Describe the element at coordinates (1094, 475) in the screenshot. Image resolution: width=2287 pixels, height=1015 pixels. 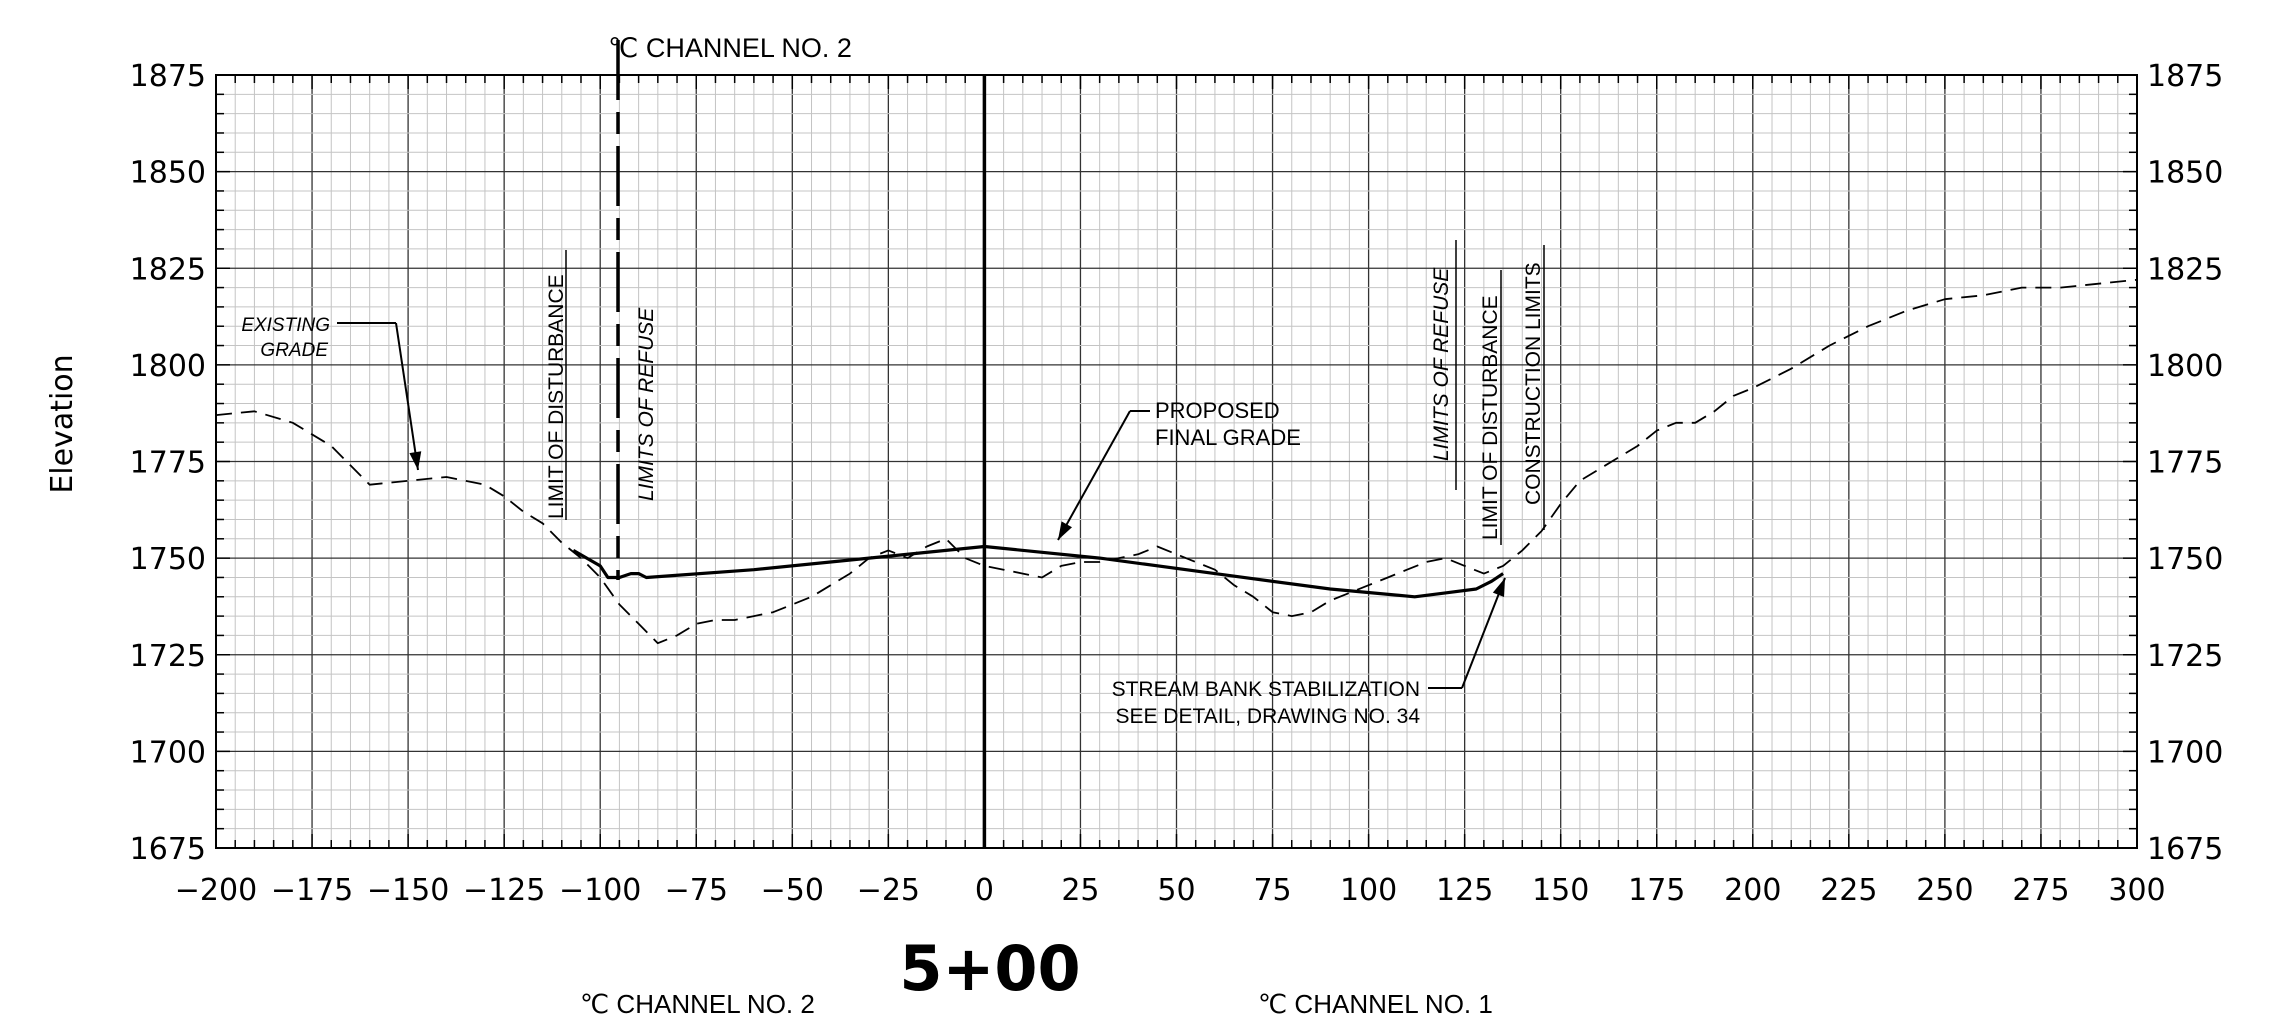
I see `proposed-grade-arrow-line` at that location.